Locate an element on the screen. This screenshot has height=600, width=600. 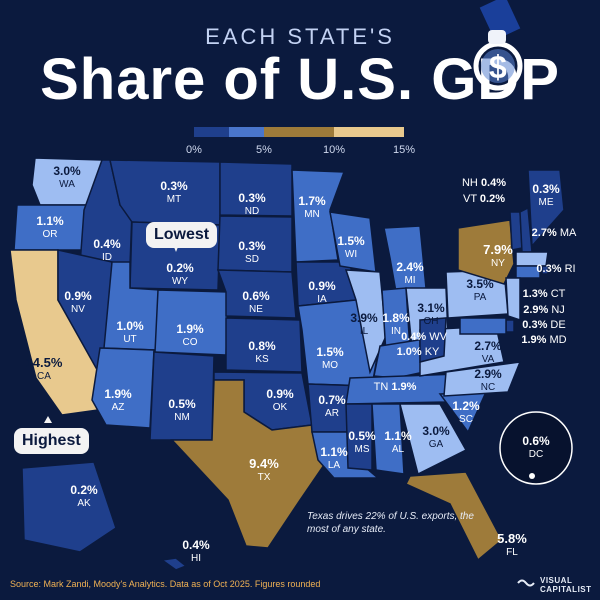
state-value-nm: 0.5% is located at coordinates (182, 404).